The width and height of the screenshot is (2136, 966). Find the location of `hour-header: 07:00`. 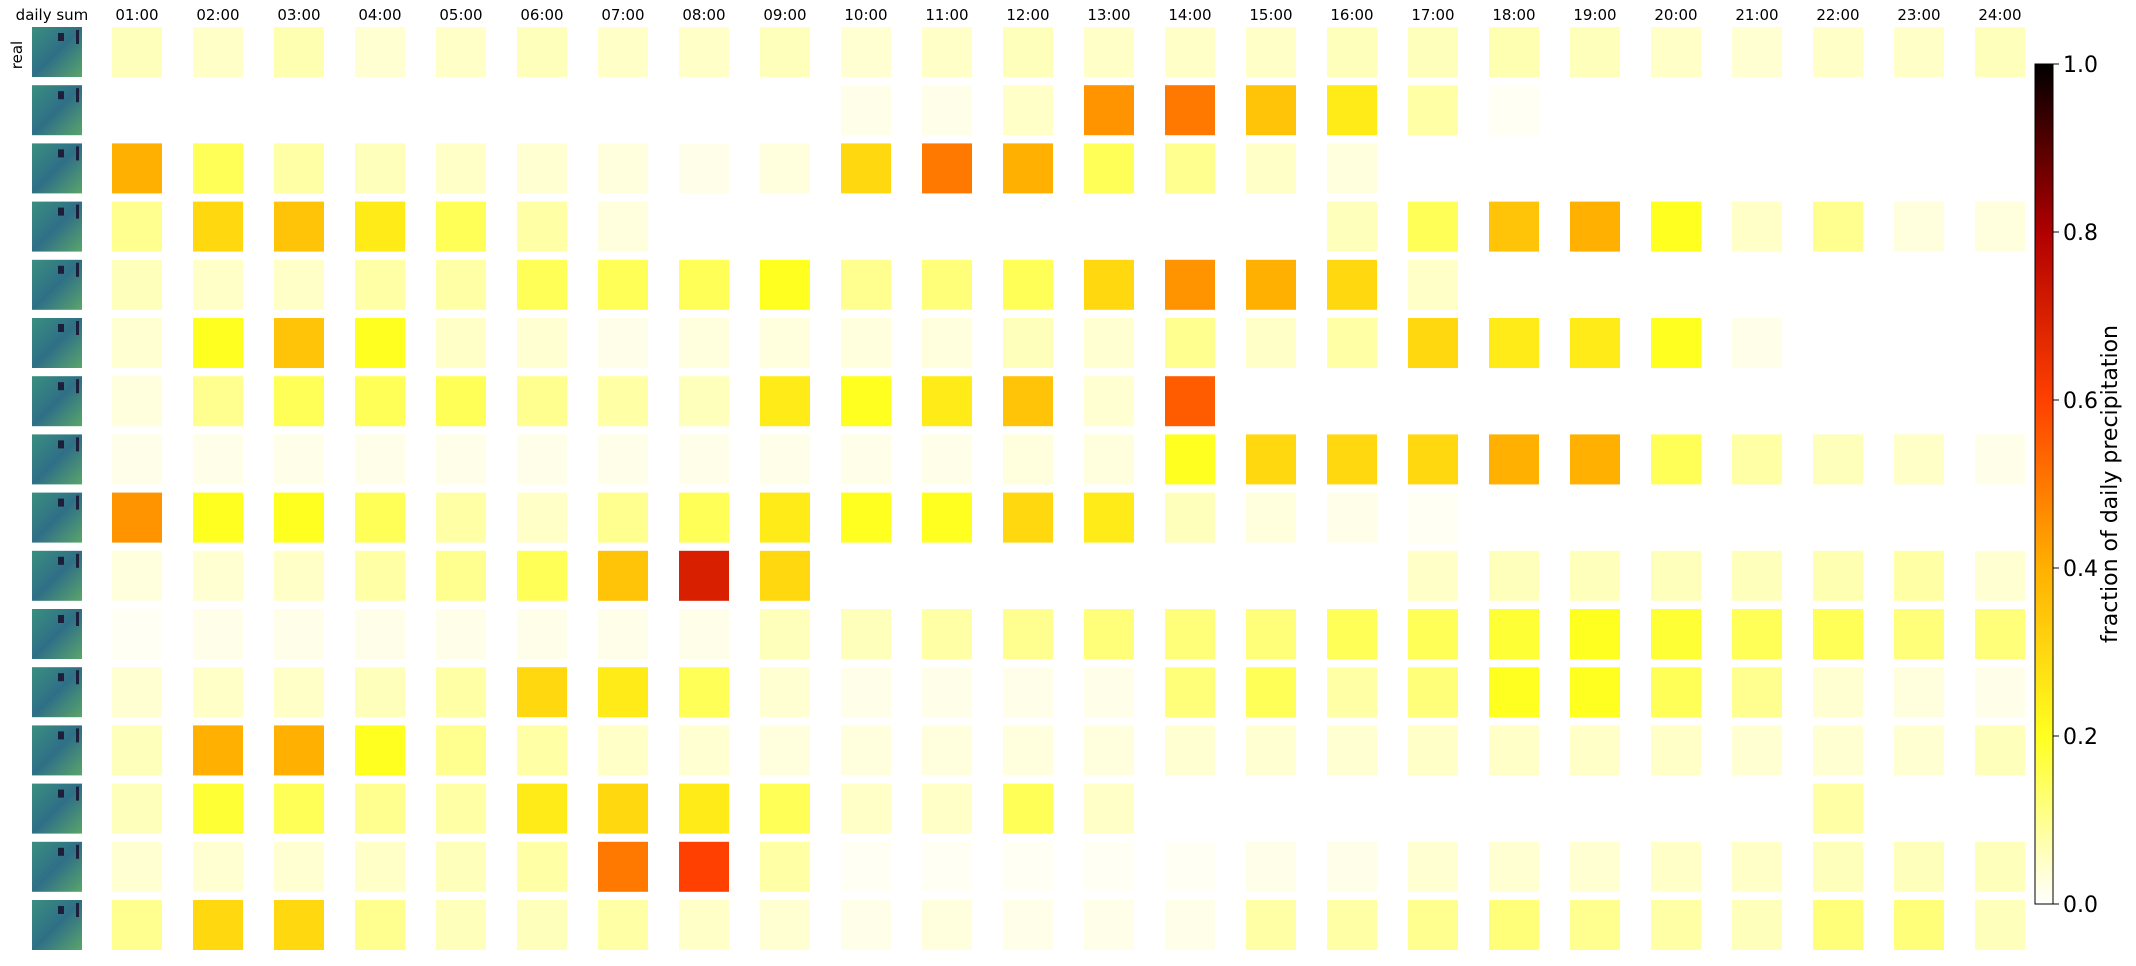

hour-header: 07:00 is located at coordinates (622, 15).